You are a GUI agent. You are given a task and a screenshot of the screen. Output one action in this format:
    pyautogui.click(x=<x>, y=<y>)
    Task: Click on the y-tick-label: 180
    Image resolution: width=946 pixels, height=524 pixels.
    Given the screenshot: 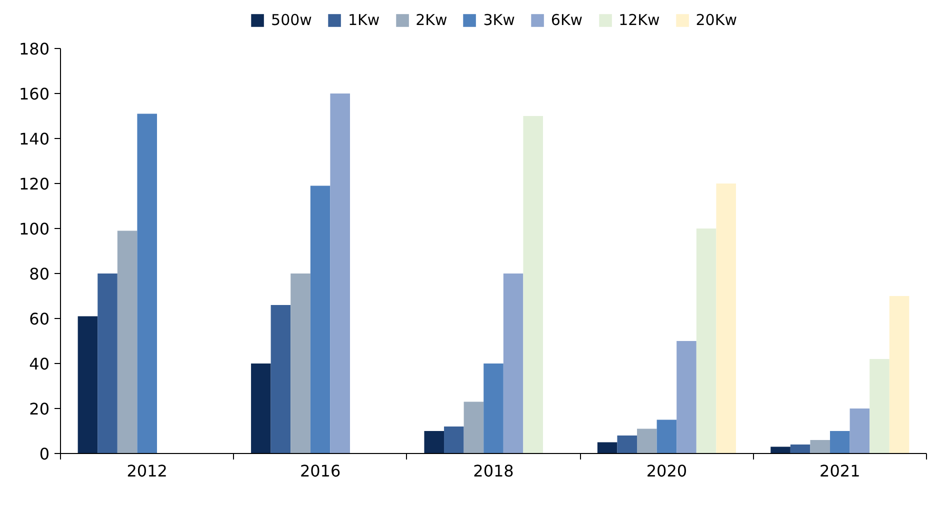 What is the action you would take?
    pyautogui.click(x=34, y=49)
    